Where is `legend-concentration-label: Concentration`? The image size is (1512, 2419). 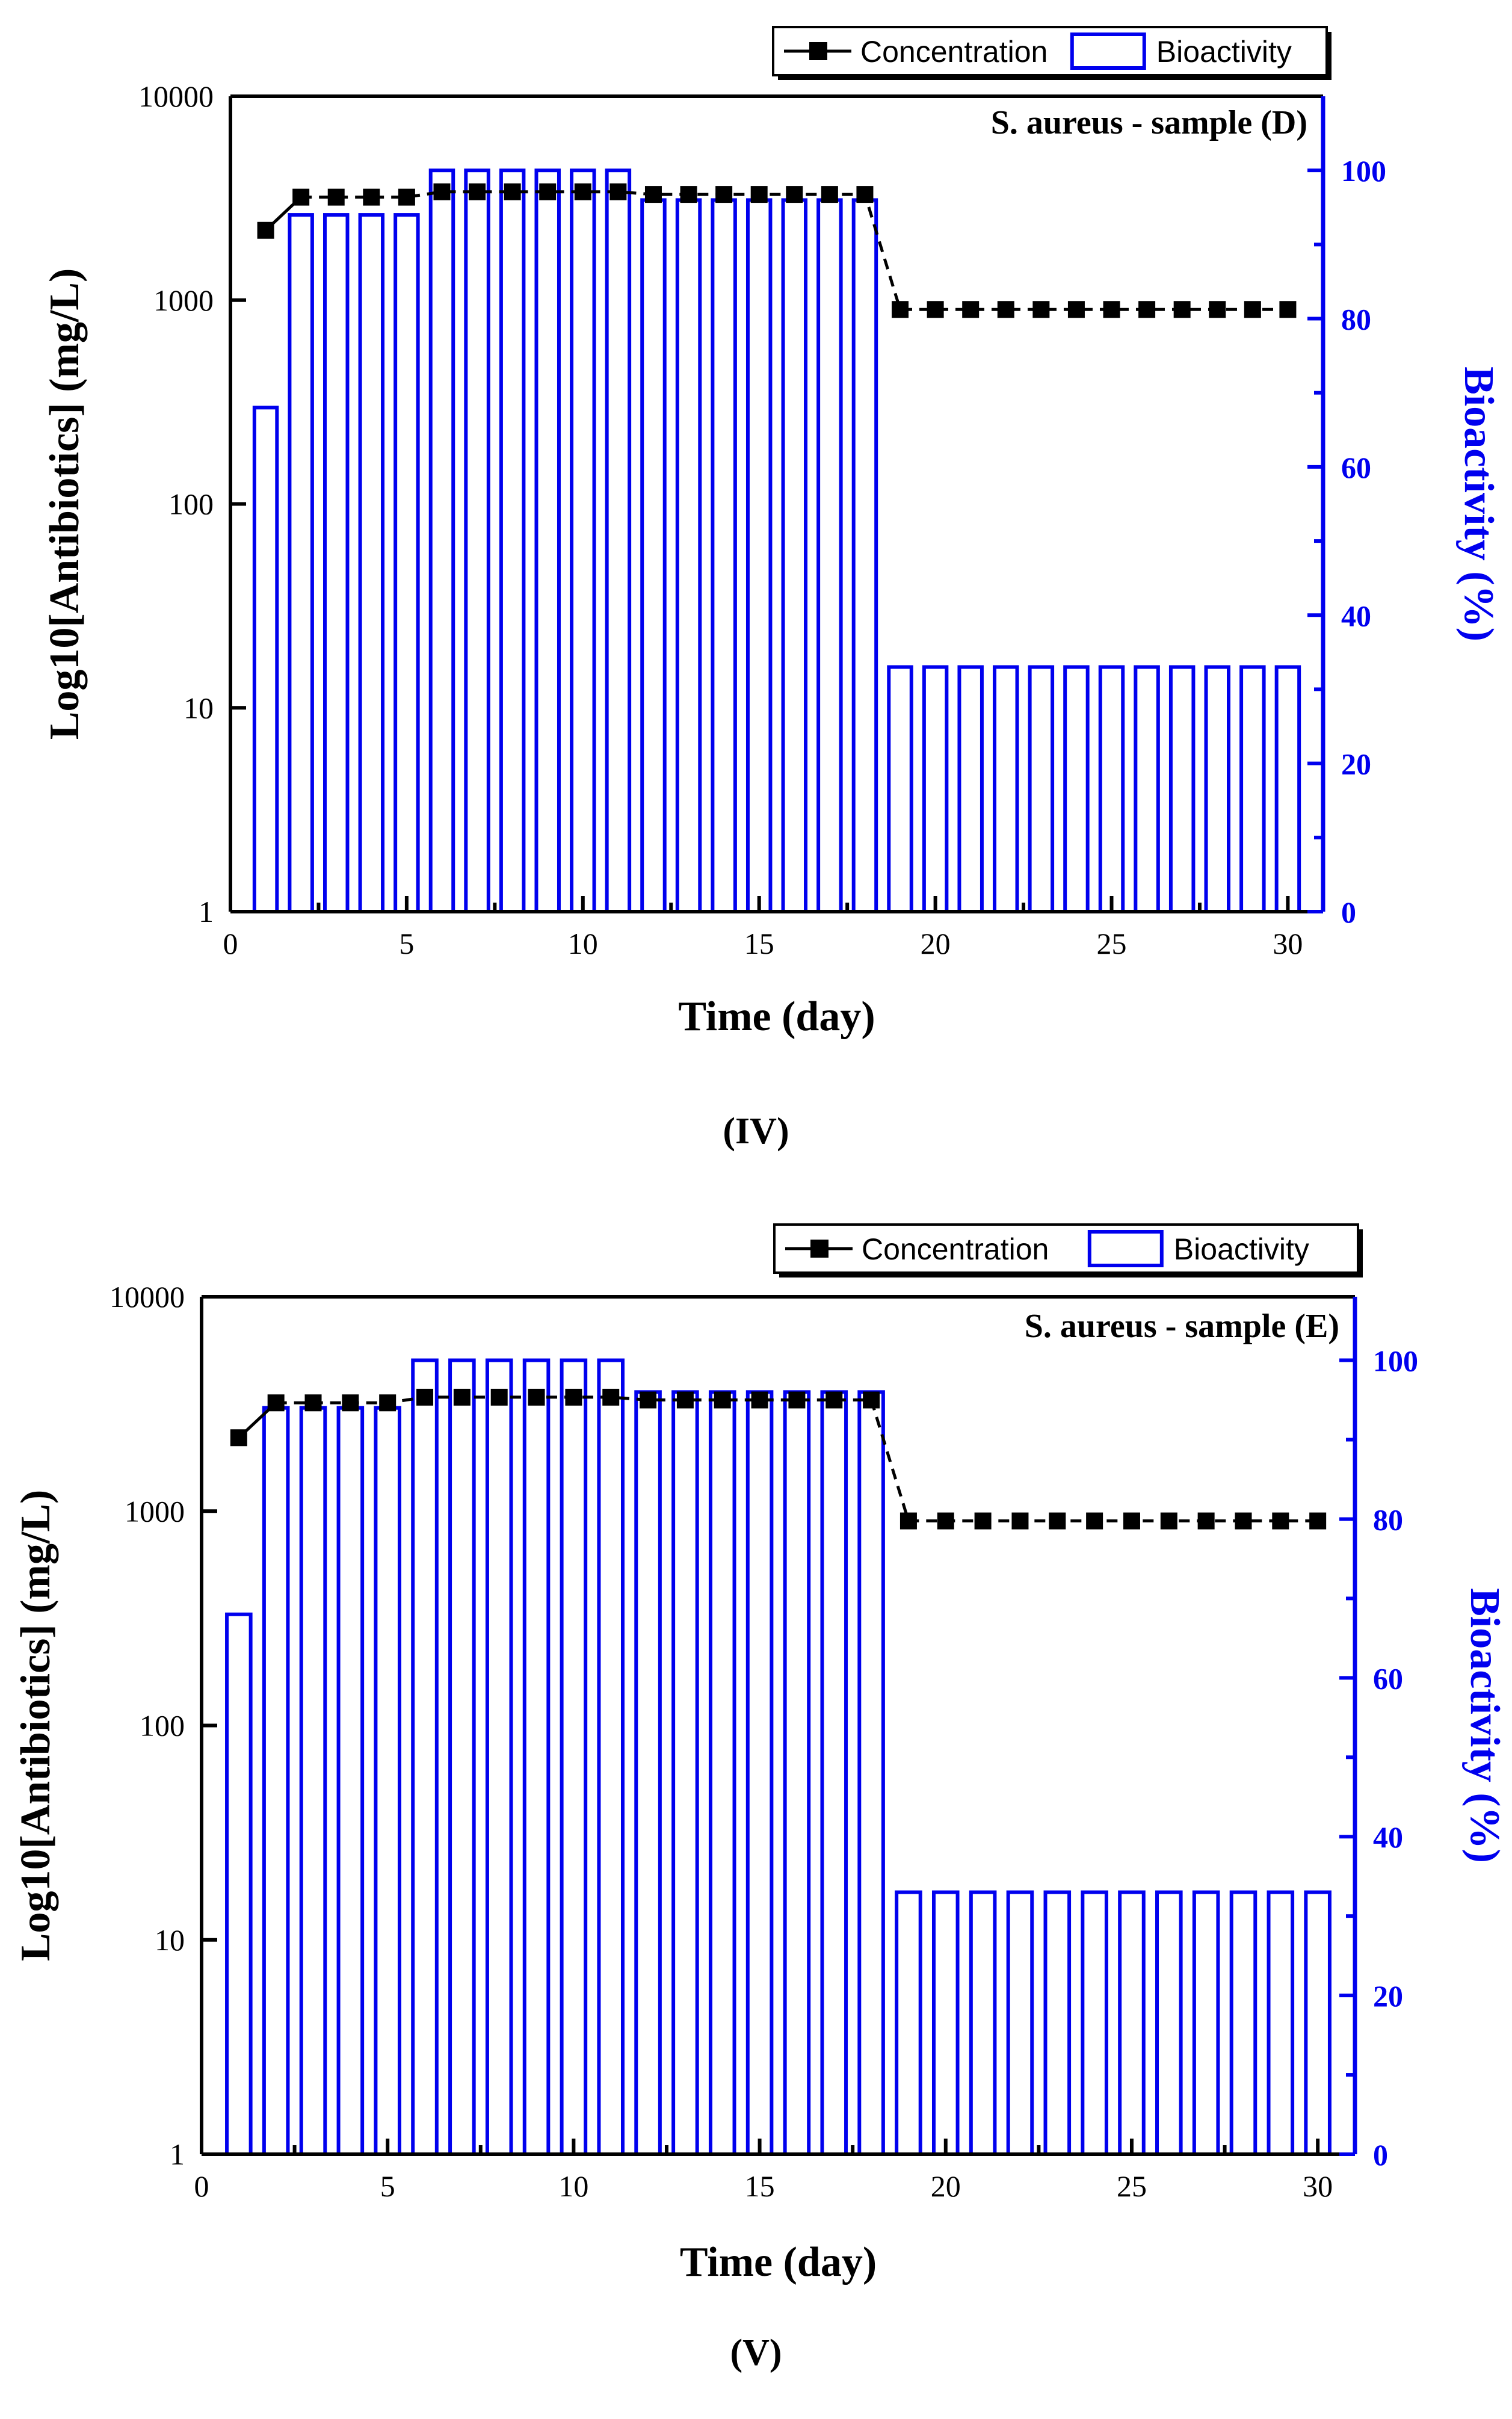 legend-concentration-label: Concentration is located at coordinates (954, 52).